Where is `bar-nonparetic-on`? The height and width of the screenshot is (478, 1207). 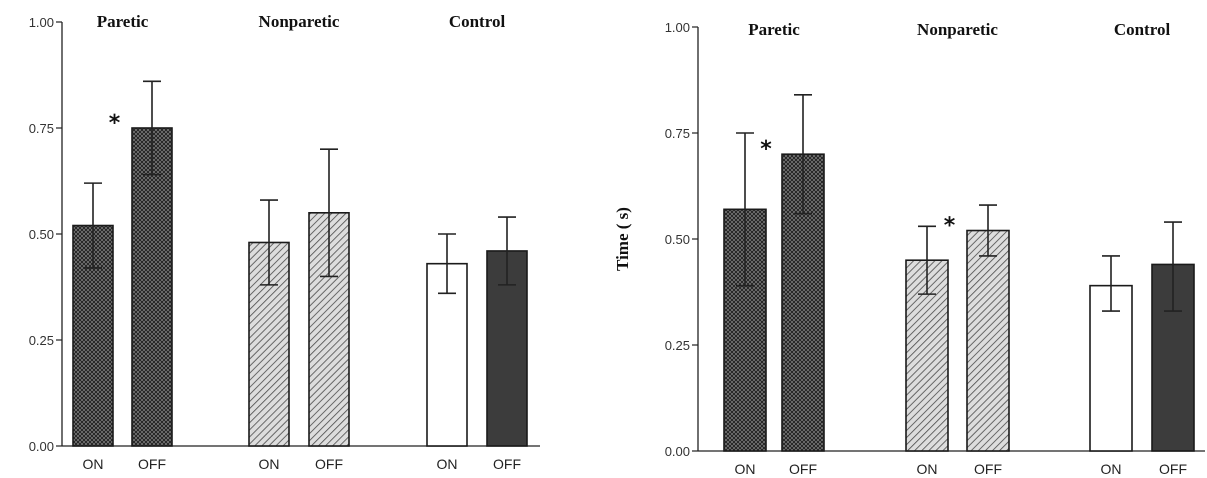
bar-nonparetic-on is located at coordinates (269, 344).